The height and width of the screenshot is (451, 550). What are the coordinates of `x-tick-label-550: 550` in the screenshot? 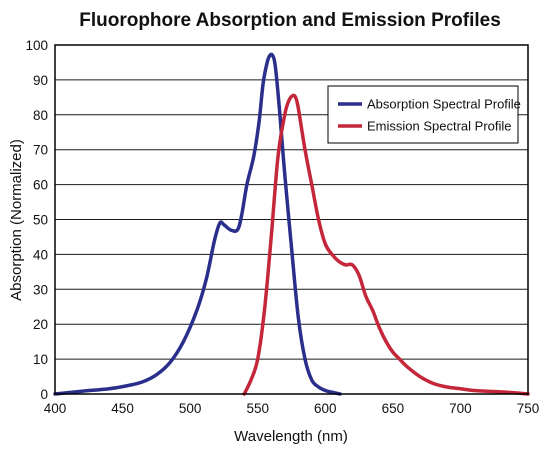 It's located at (257, 408).